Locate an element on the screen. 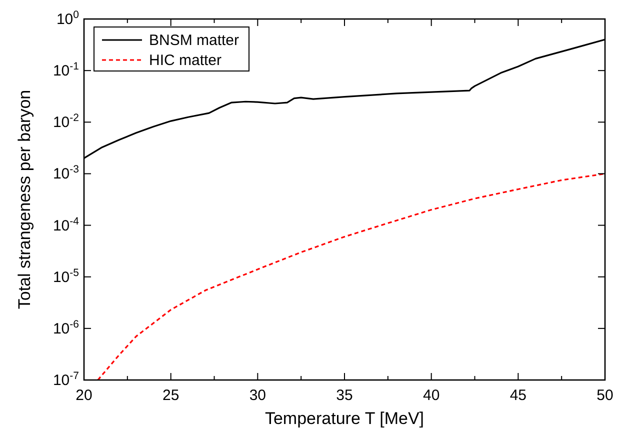 This screenshot has height=434, width=624. x-axis-title: Temperature T [MeV] is located at coordinates (344, 418).